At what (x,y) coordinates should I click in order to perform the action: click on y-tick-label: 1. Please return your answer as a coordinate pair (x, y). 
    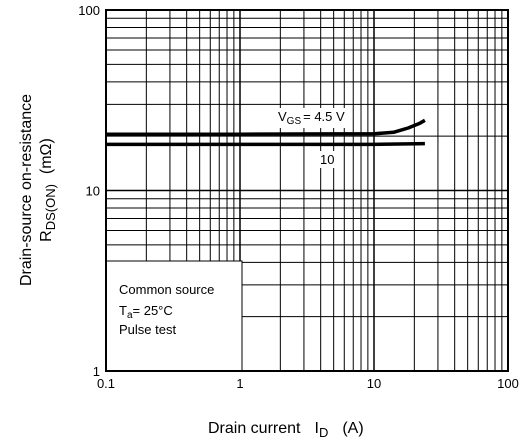
    Looking at the image, I should click on (96, 371).